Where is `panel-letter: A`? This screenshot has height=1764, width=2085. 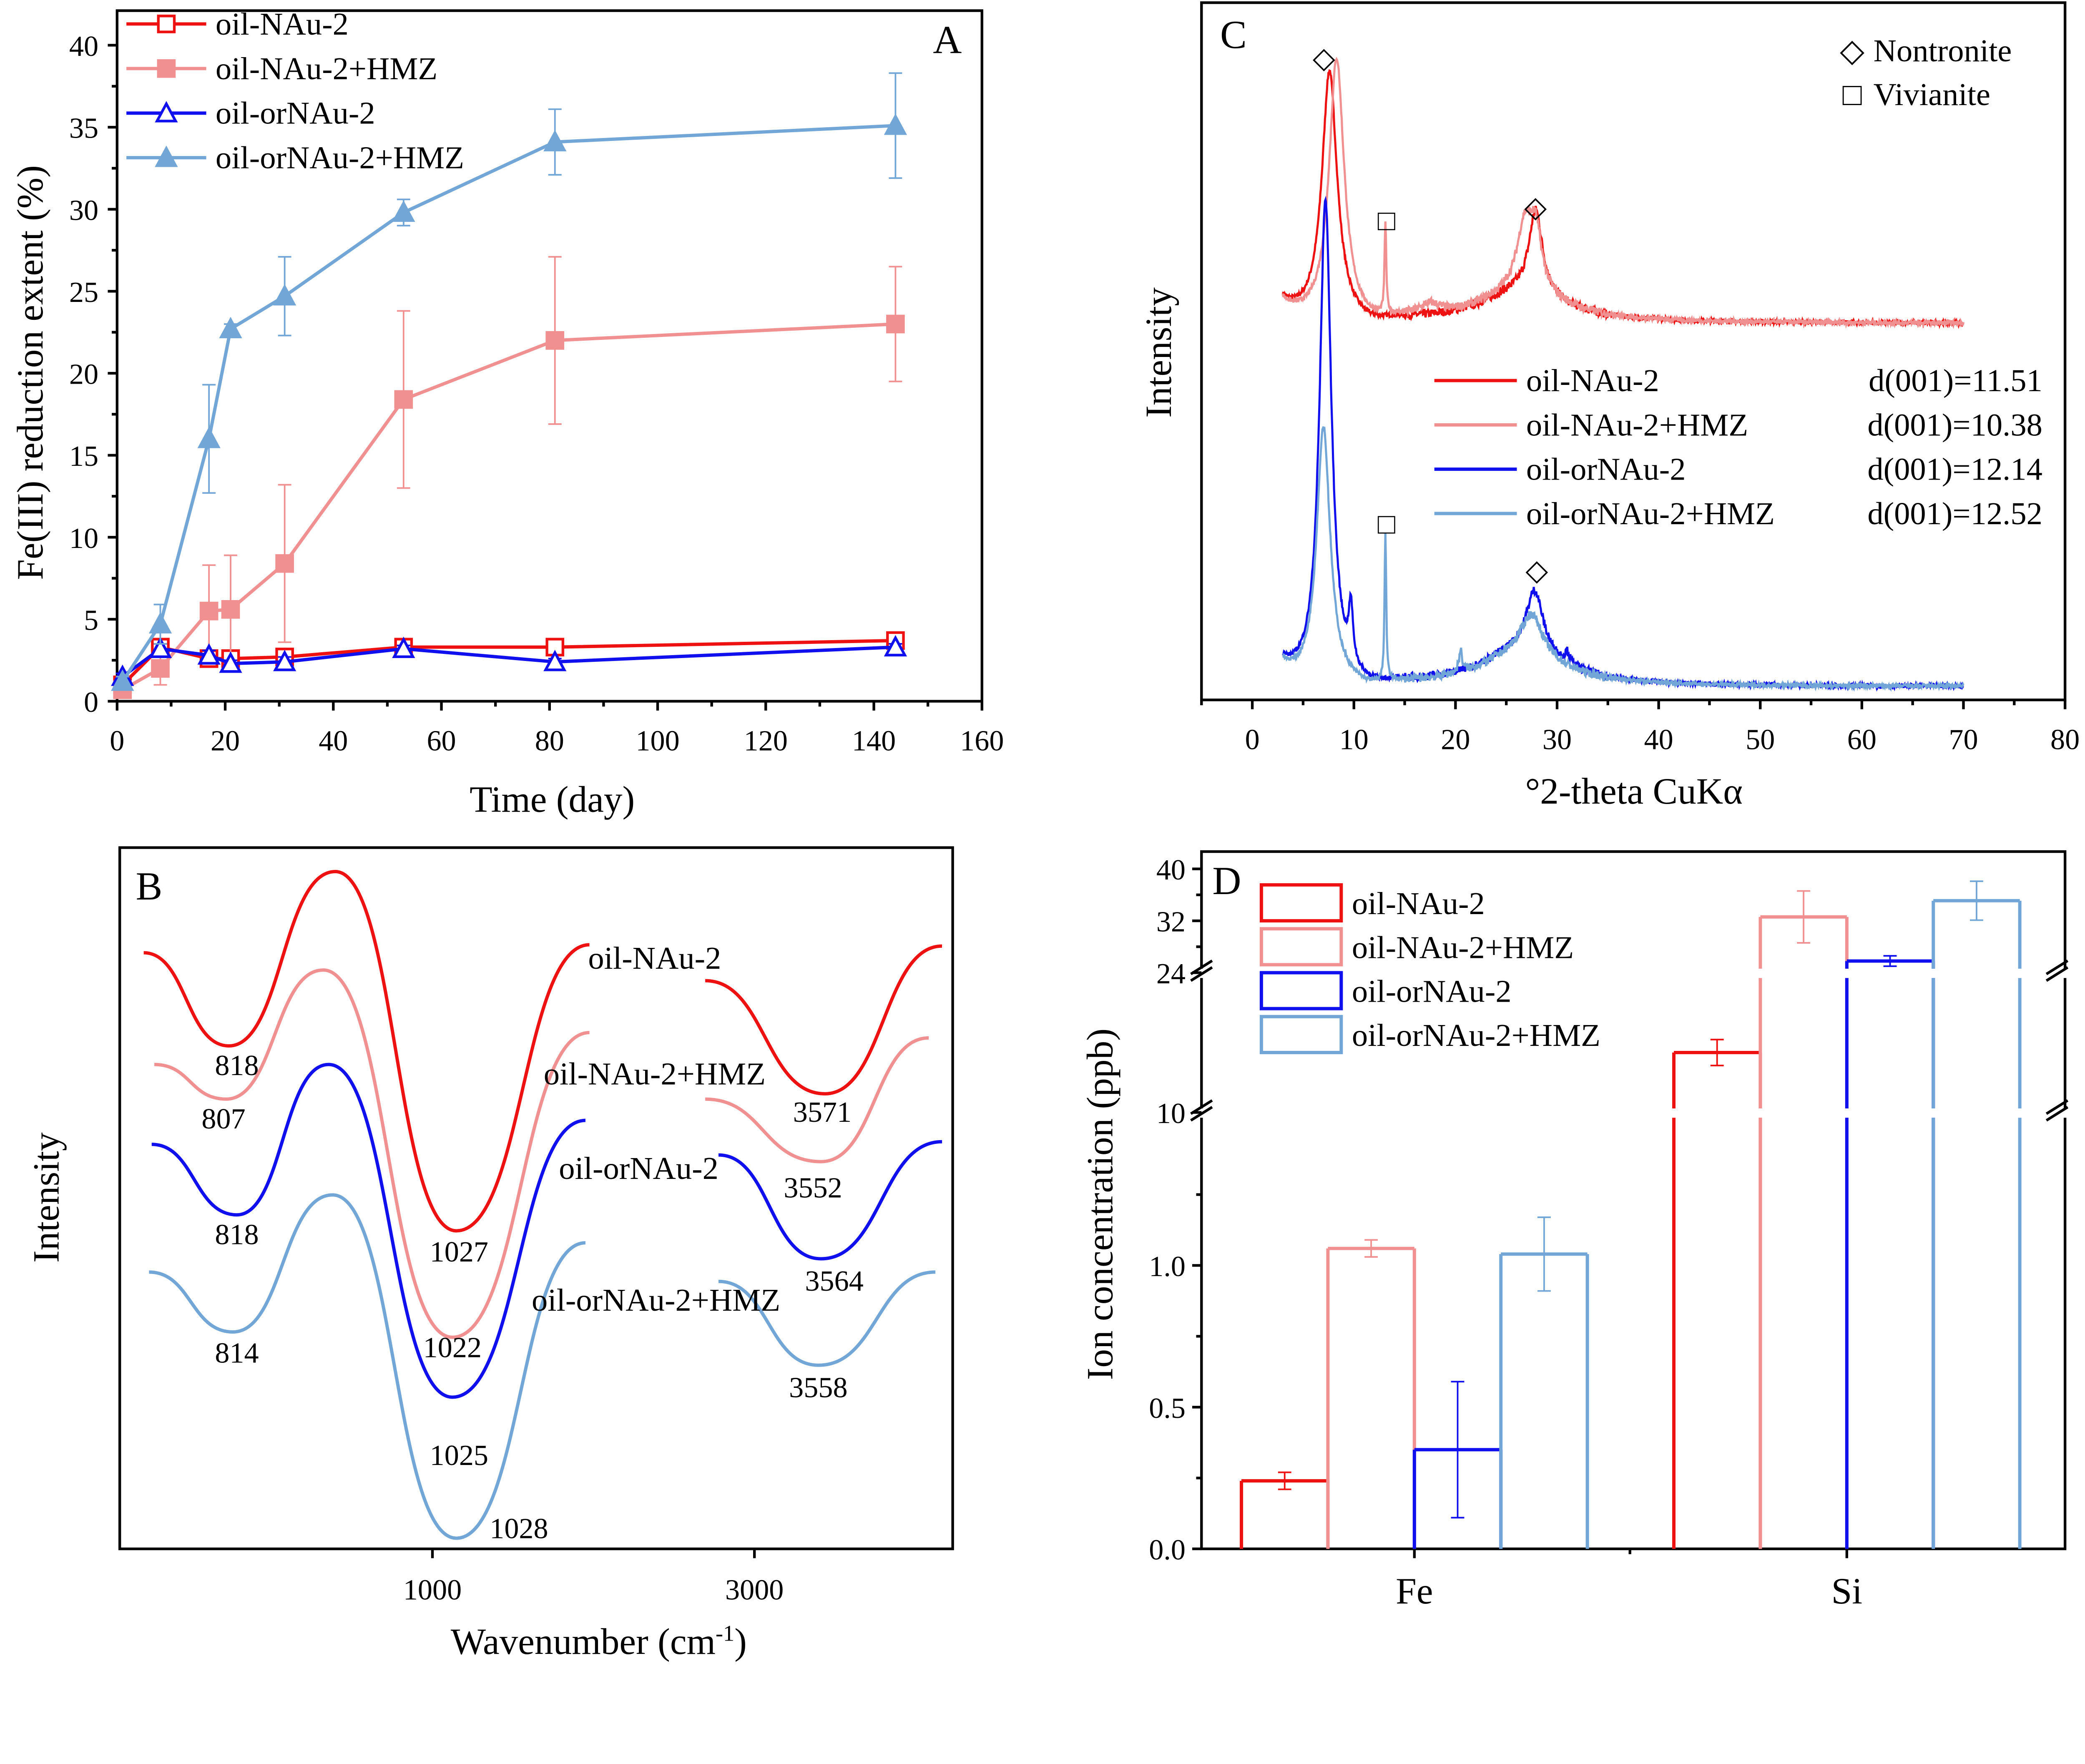 panel-letter: A is located at coordinates (948, 40).